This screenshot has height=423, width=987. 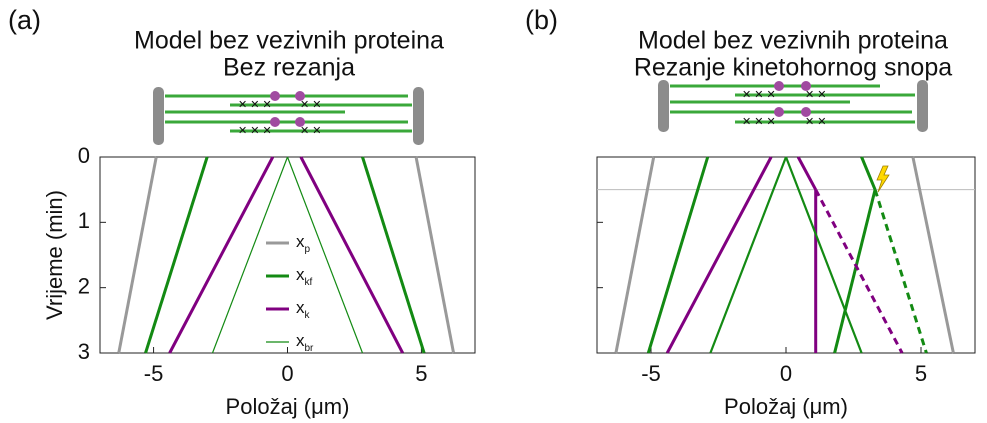 What do you see at coordinates (54, 255) in the screenshot?
I see `y-axis-label: Vrijeme (min)` at bounding box center [54, 255].